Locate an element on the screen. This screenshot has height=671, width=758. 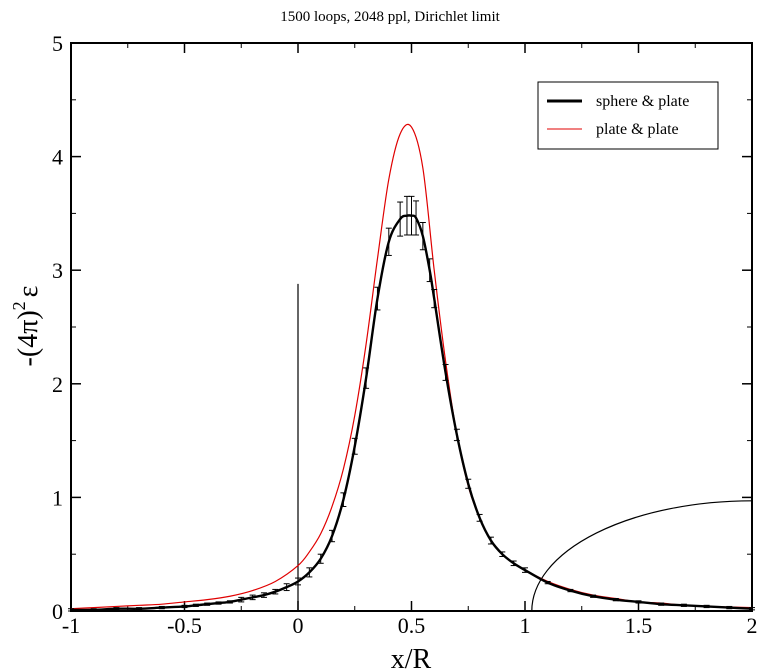
y-axis-label: -(4π)2 ε is located at coordinates (26, 326).